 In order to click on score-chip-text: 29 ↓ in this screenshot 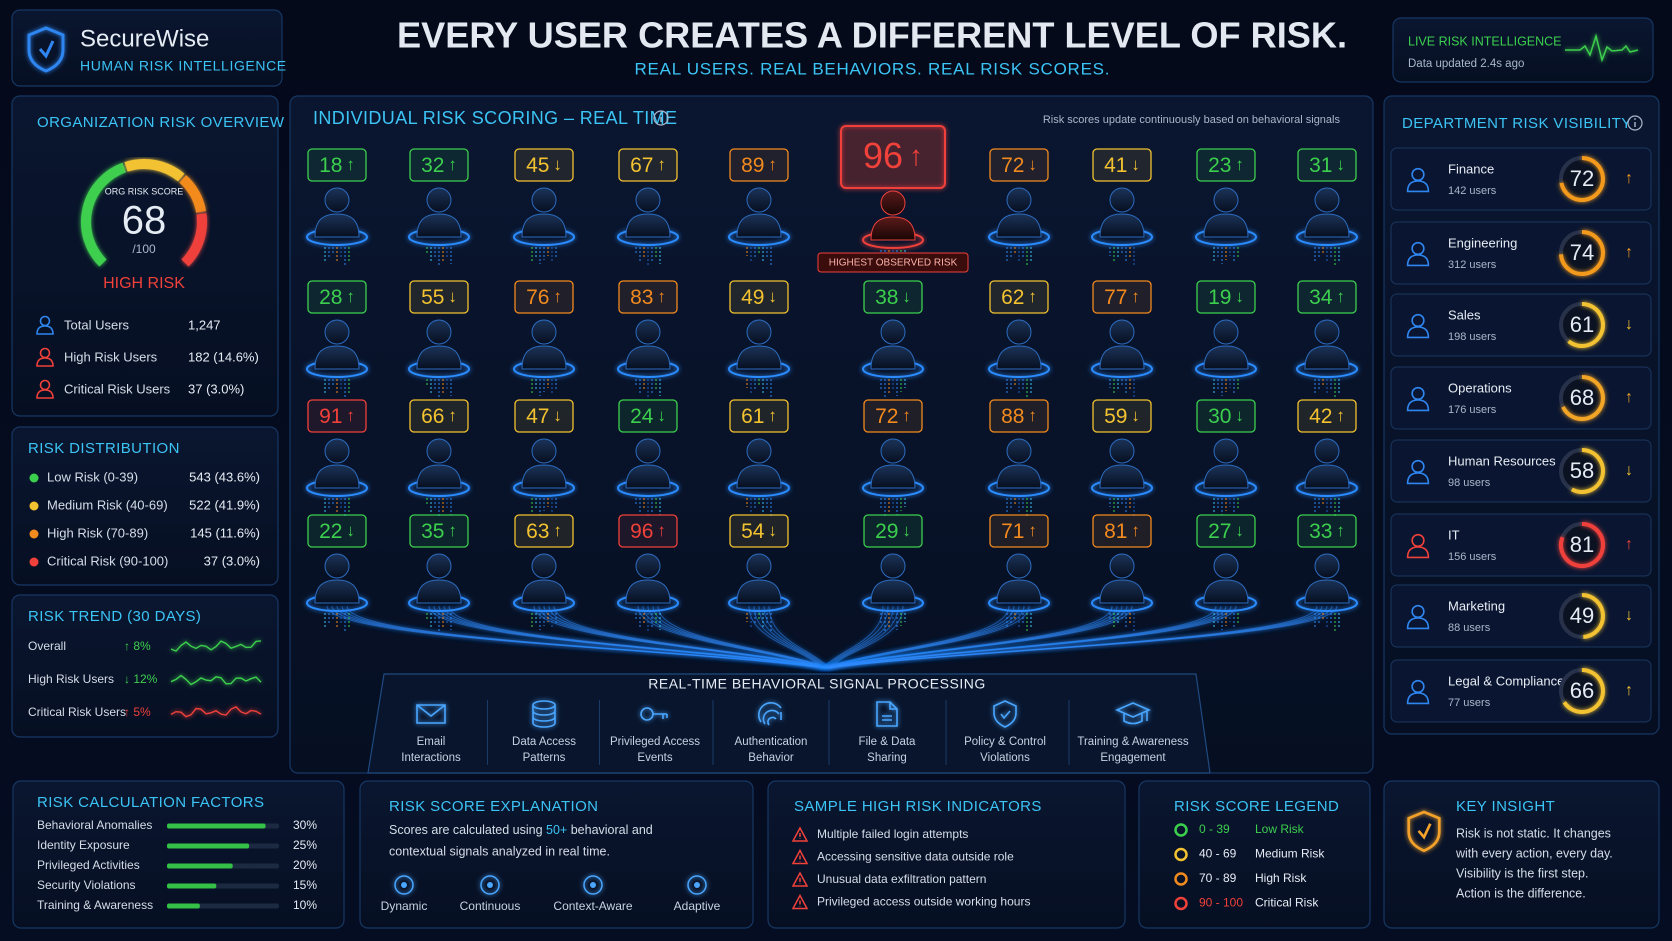, I will do `click(893, 531)`.